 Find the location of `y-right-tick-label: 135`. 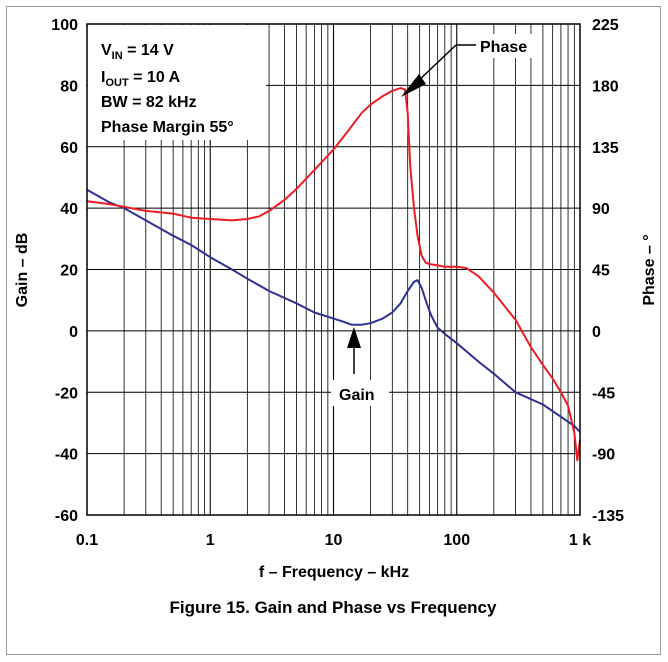

y-right-tick-label: 135 is located at coordinates (605, 148).